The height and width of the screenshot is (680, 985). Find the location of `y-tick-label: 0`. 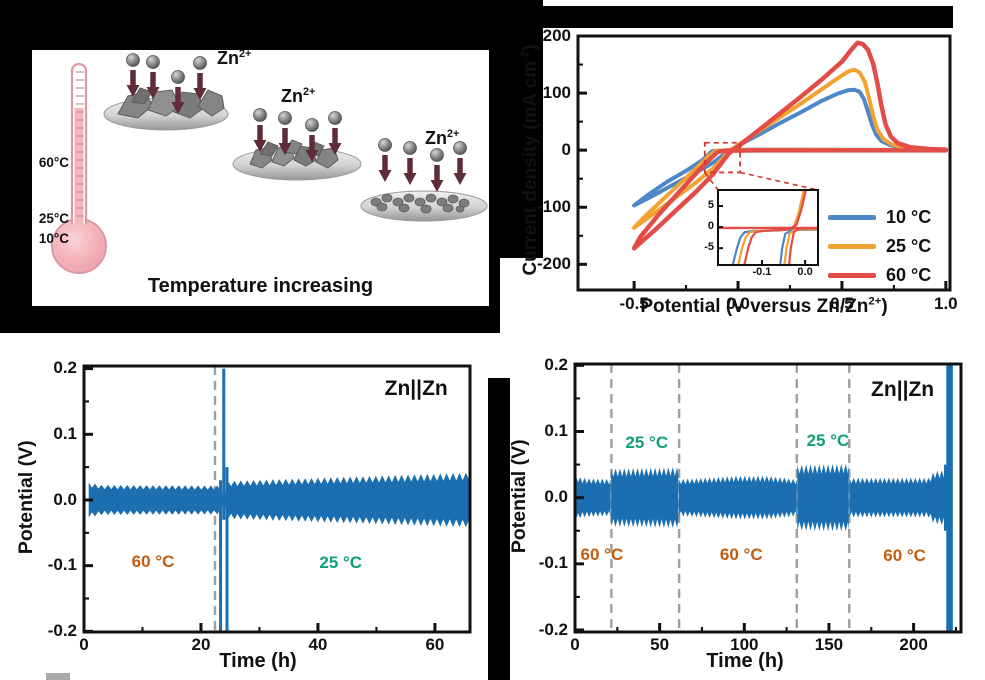

y-tick-label: 0 is located at coordinates (710, 226).